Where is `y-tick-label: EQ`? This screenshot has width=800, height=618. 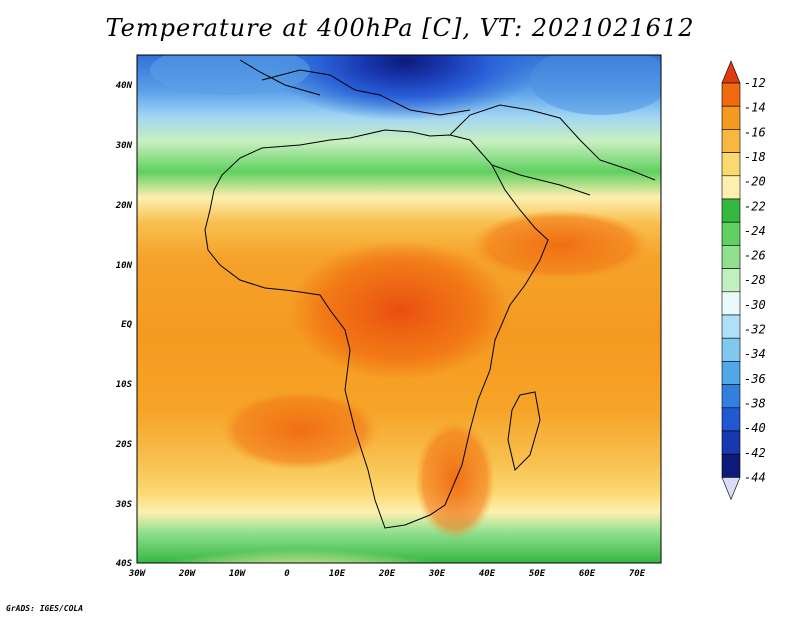
y-tick-label: EQ is located at coordinates (126, 325).